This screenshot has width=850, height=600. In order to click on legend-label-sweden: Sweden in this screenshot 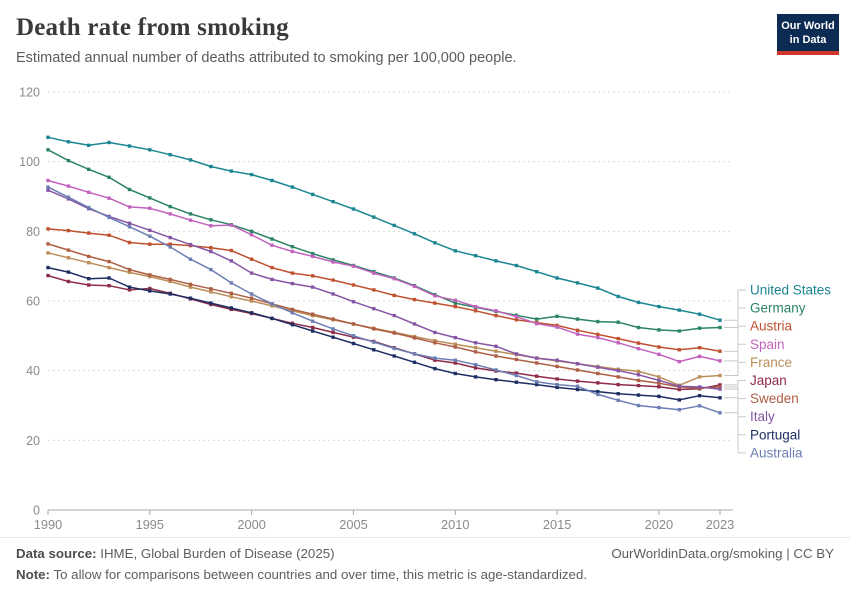, I will do `click(774, 398)`.